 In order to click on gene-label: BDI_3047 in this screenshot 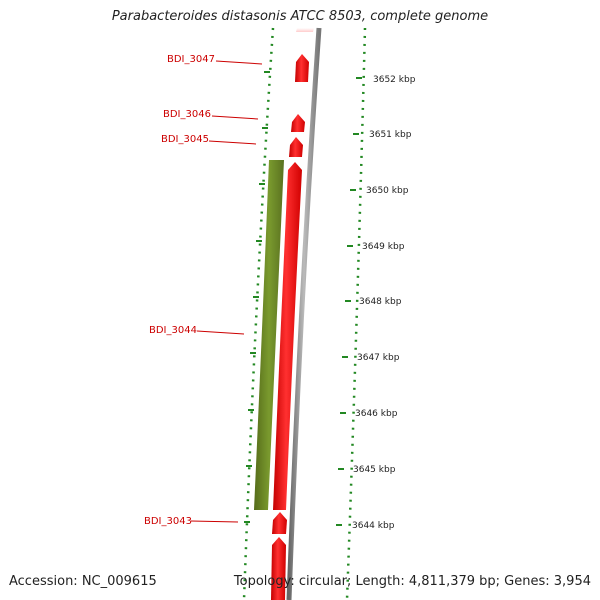, I will do `click(191, 59)`.